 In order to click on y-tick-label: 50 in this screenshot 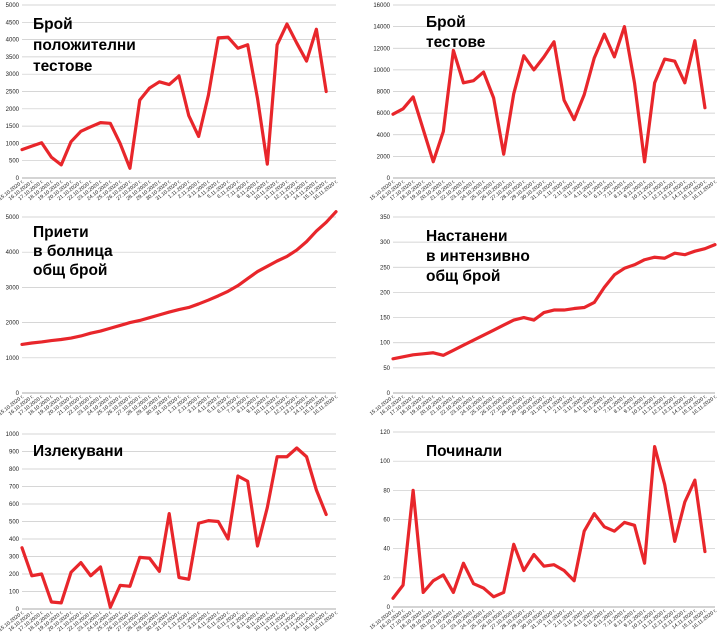, I will do `click(386, 369)`.